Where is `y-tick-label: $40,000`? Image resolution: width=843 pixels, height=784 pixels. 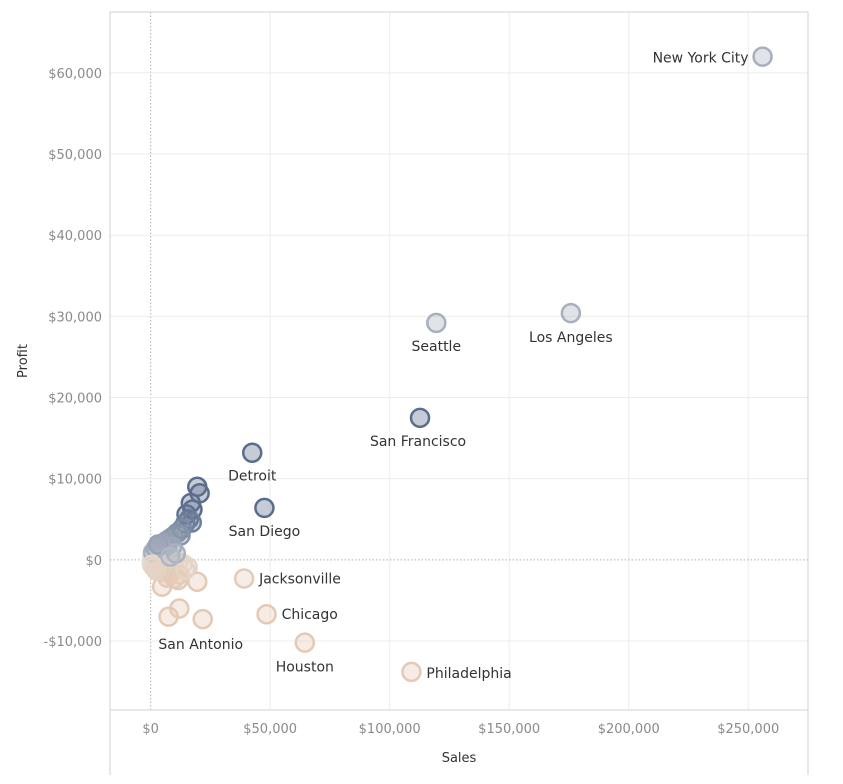
y-tick-label: $40,000 is located at coordinates (75, 236).